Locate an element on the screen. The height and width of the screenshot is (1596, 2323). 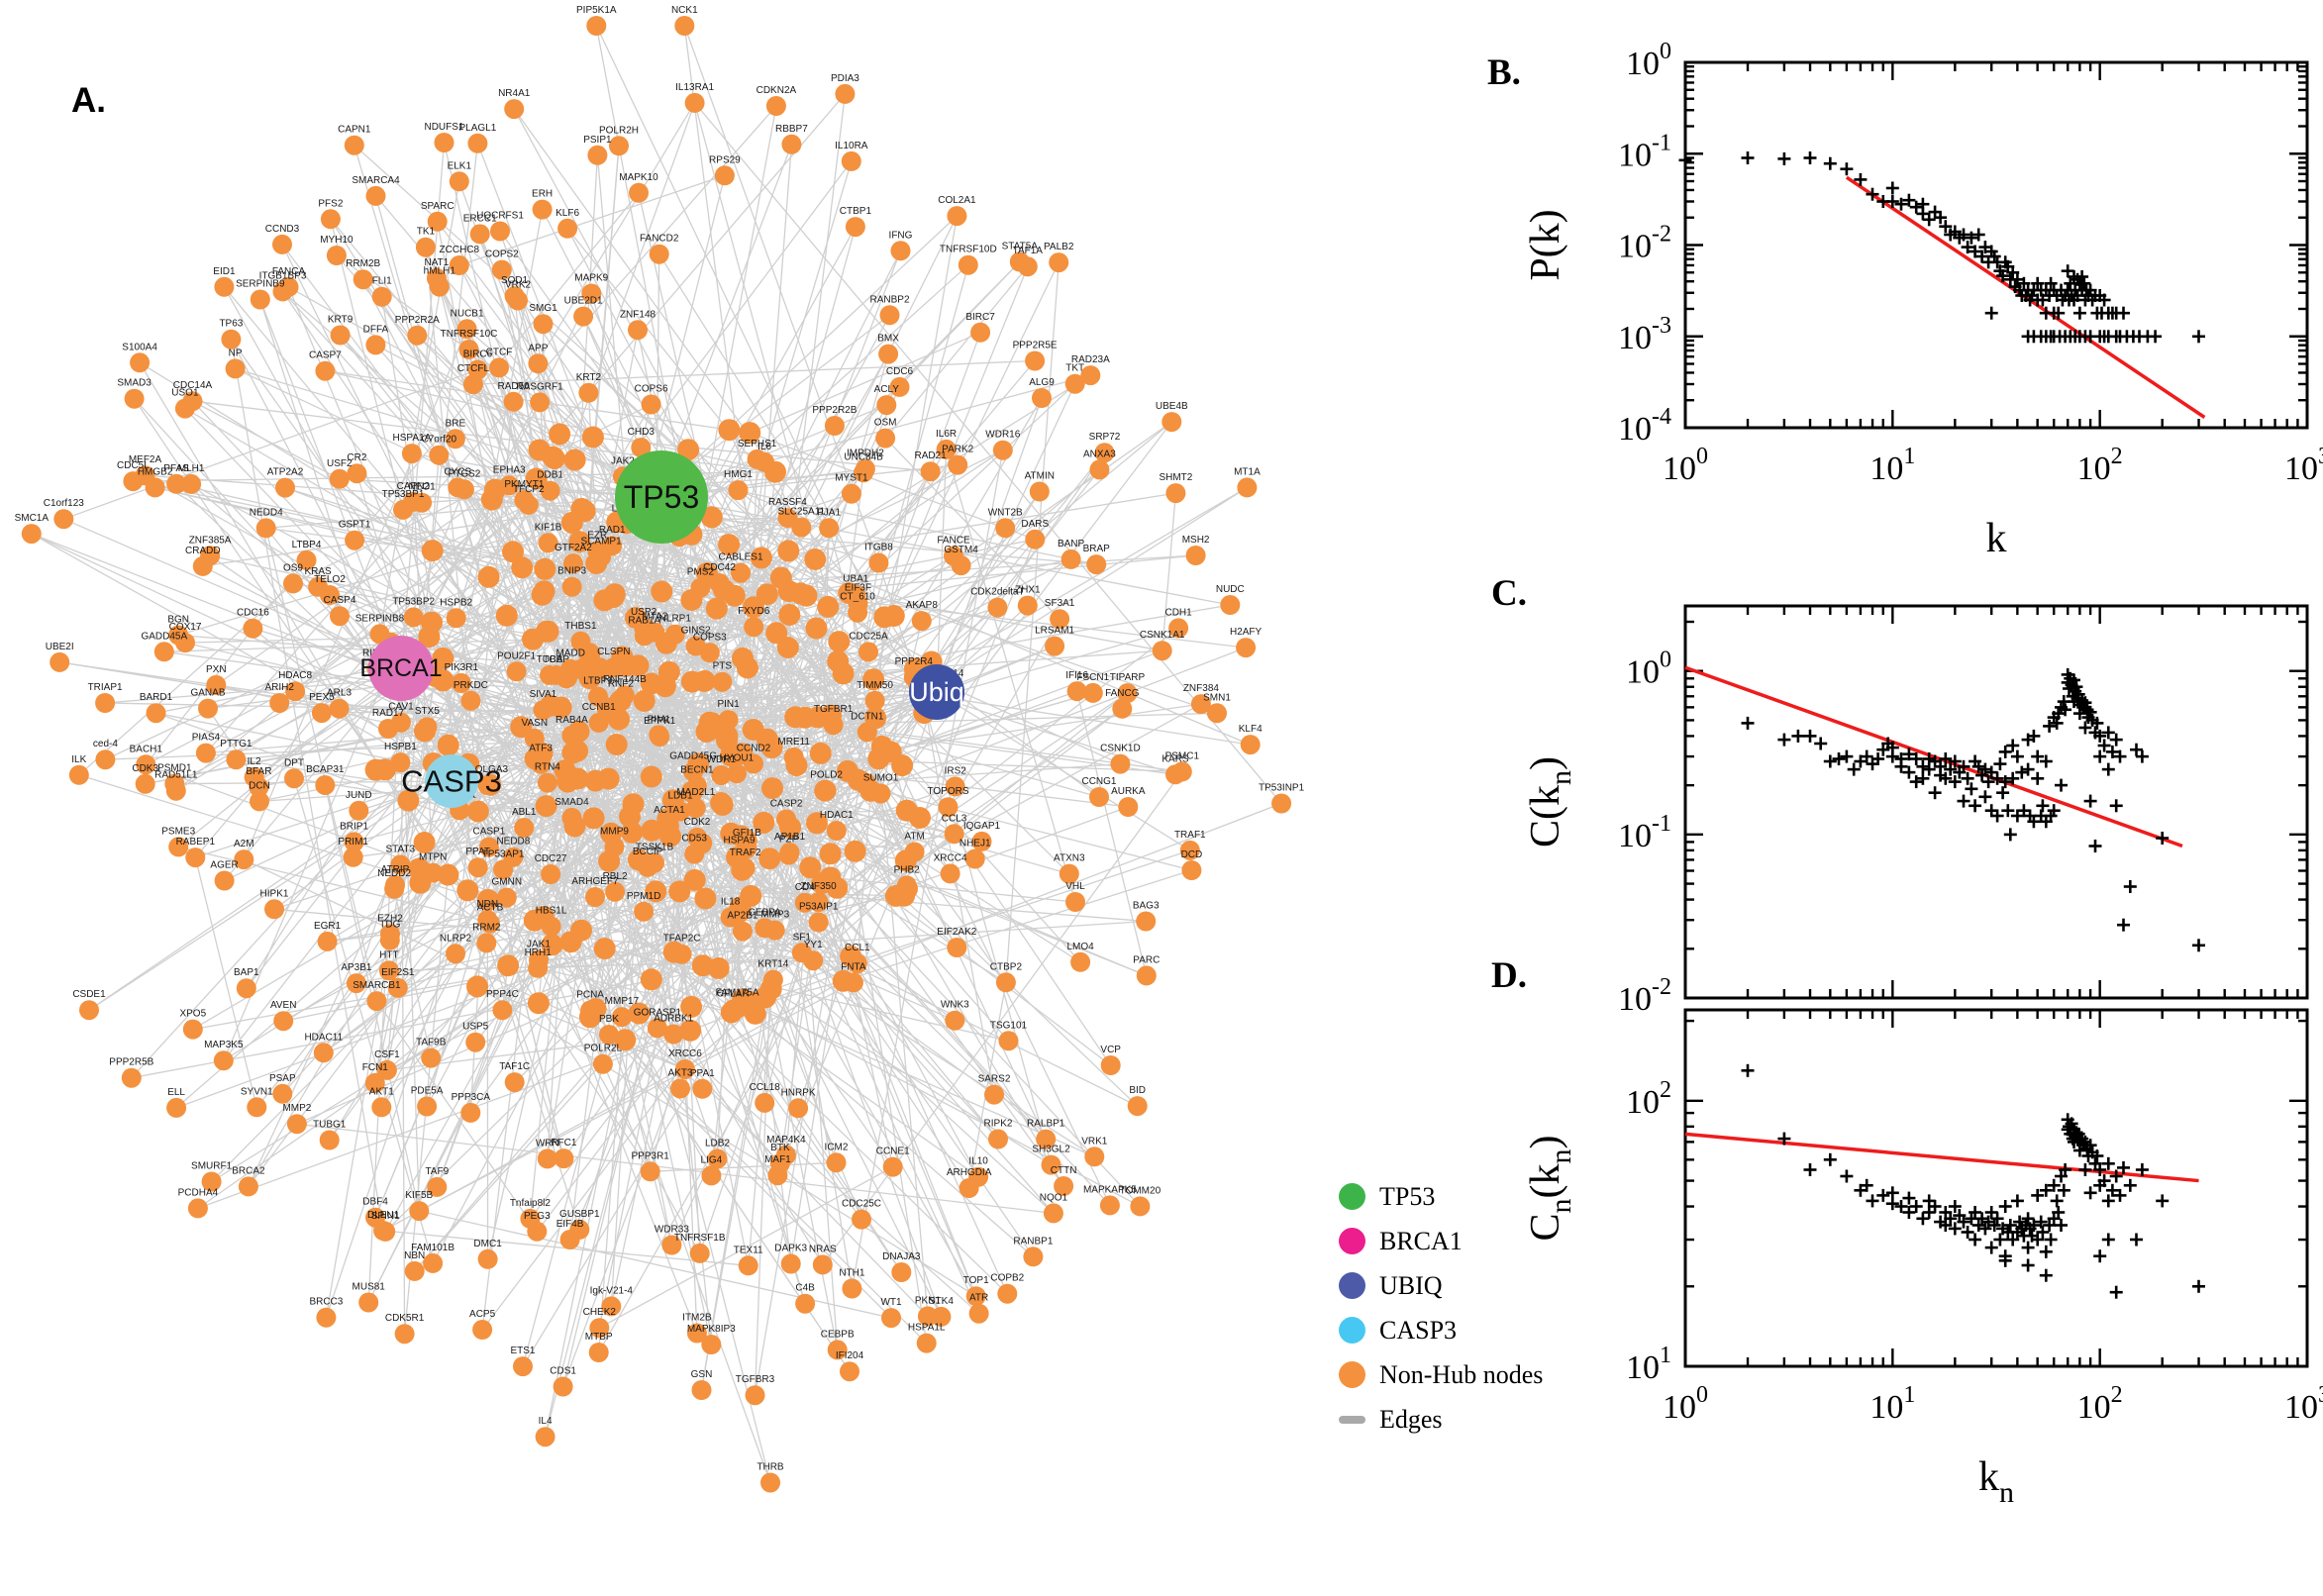
axis-title: P(k) is located at coordinates (1546, 244).